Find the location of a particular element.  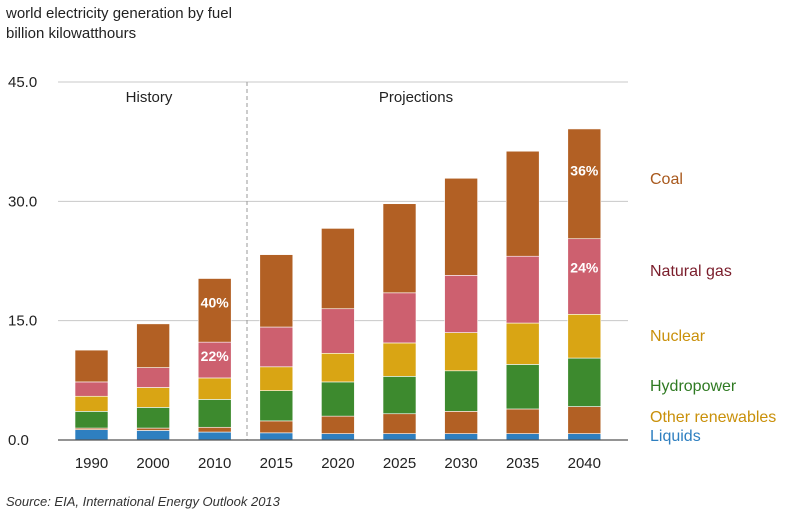

y-tick-label: 15.0 is located at coordinates (22, 321).